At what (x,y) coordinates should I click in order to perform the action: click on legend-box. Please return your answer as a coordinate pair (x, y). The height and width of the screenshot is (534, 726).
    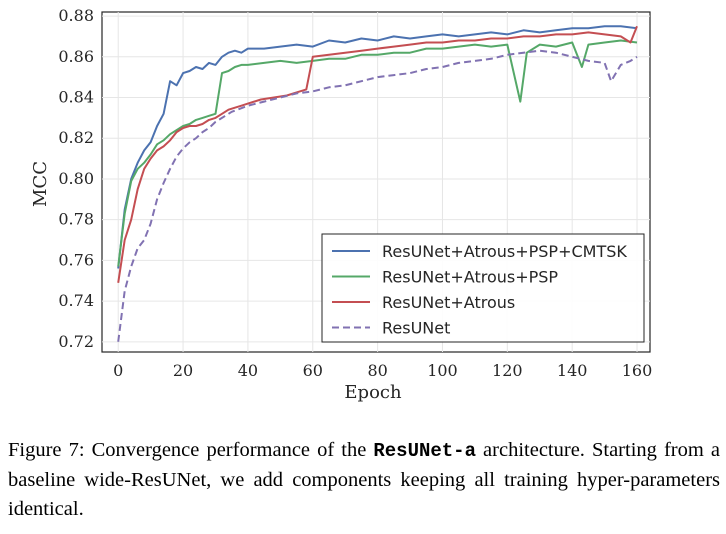
    Looking at the image, I should click on (483, 288).